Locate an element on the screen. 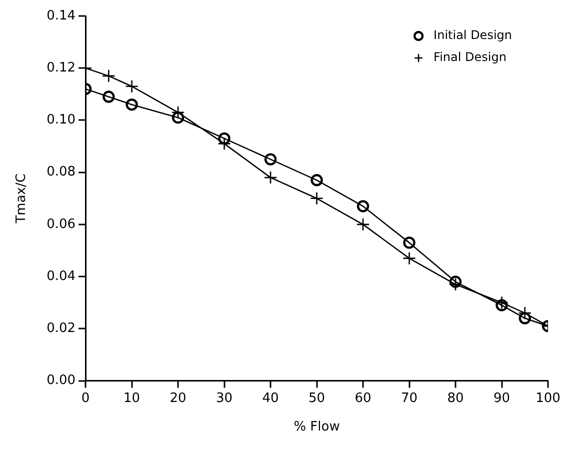 The height and width of the screenshot is (449, 564). y-tick-label: 0.12 is located at coordinates (61, 68).